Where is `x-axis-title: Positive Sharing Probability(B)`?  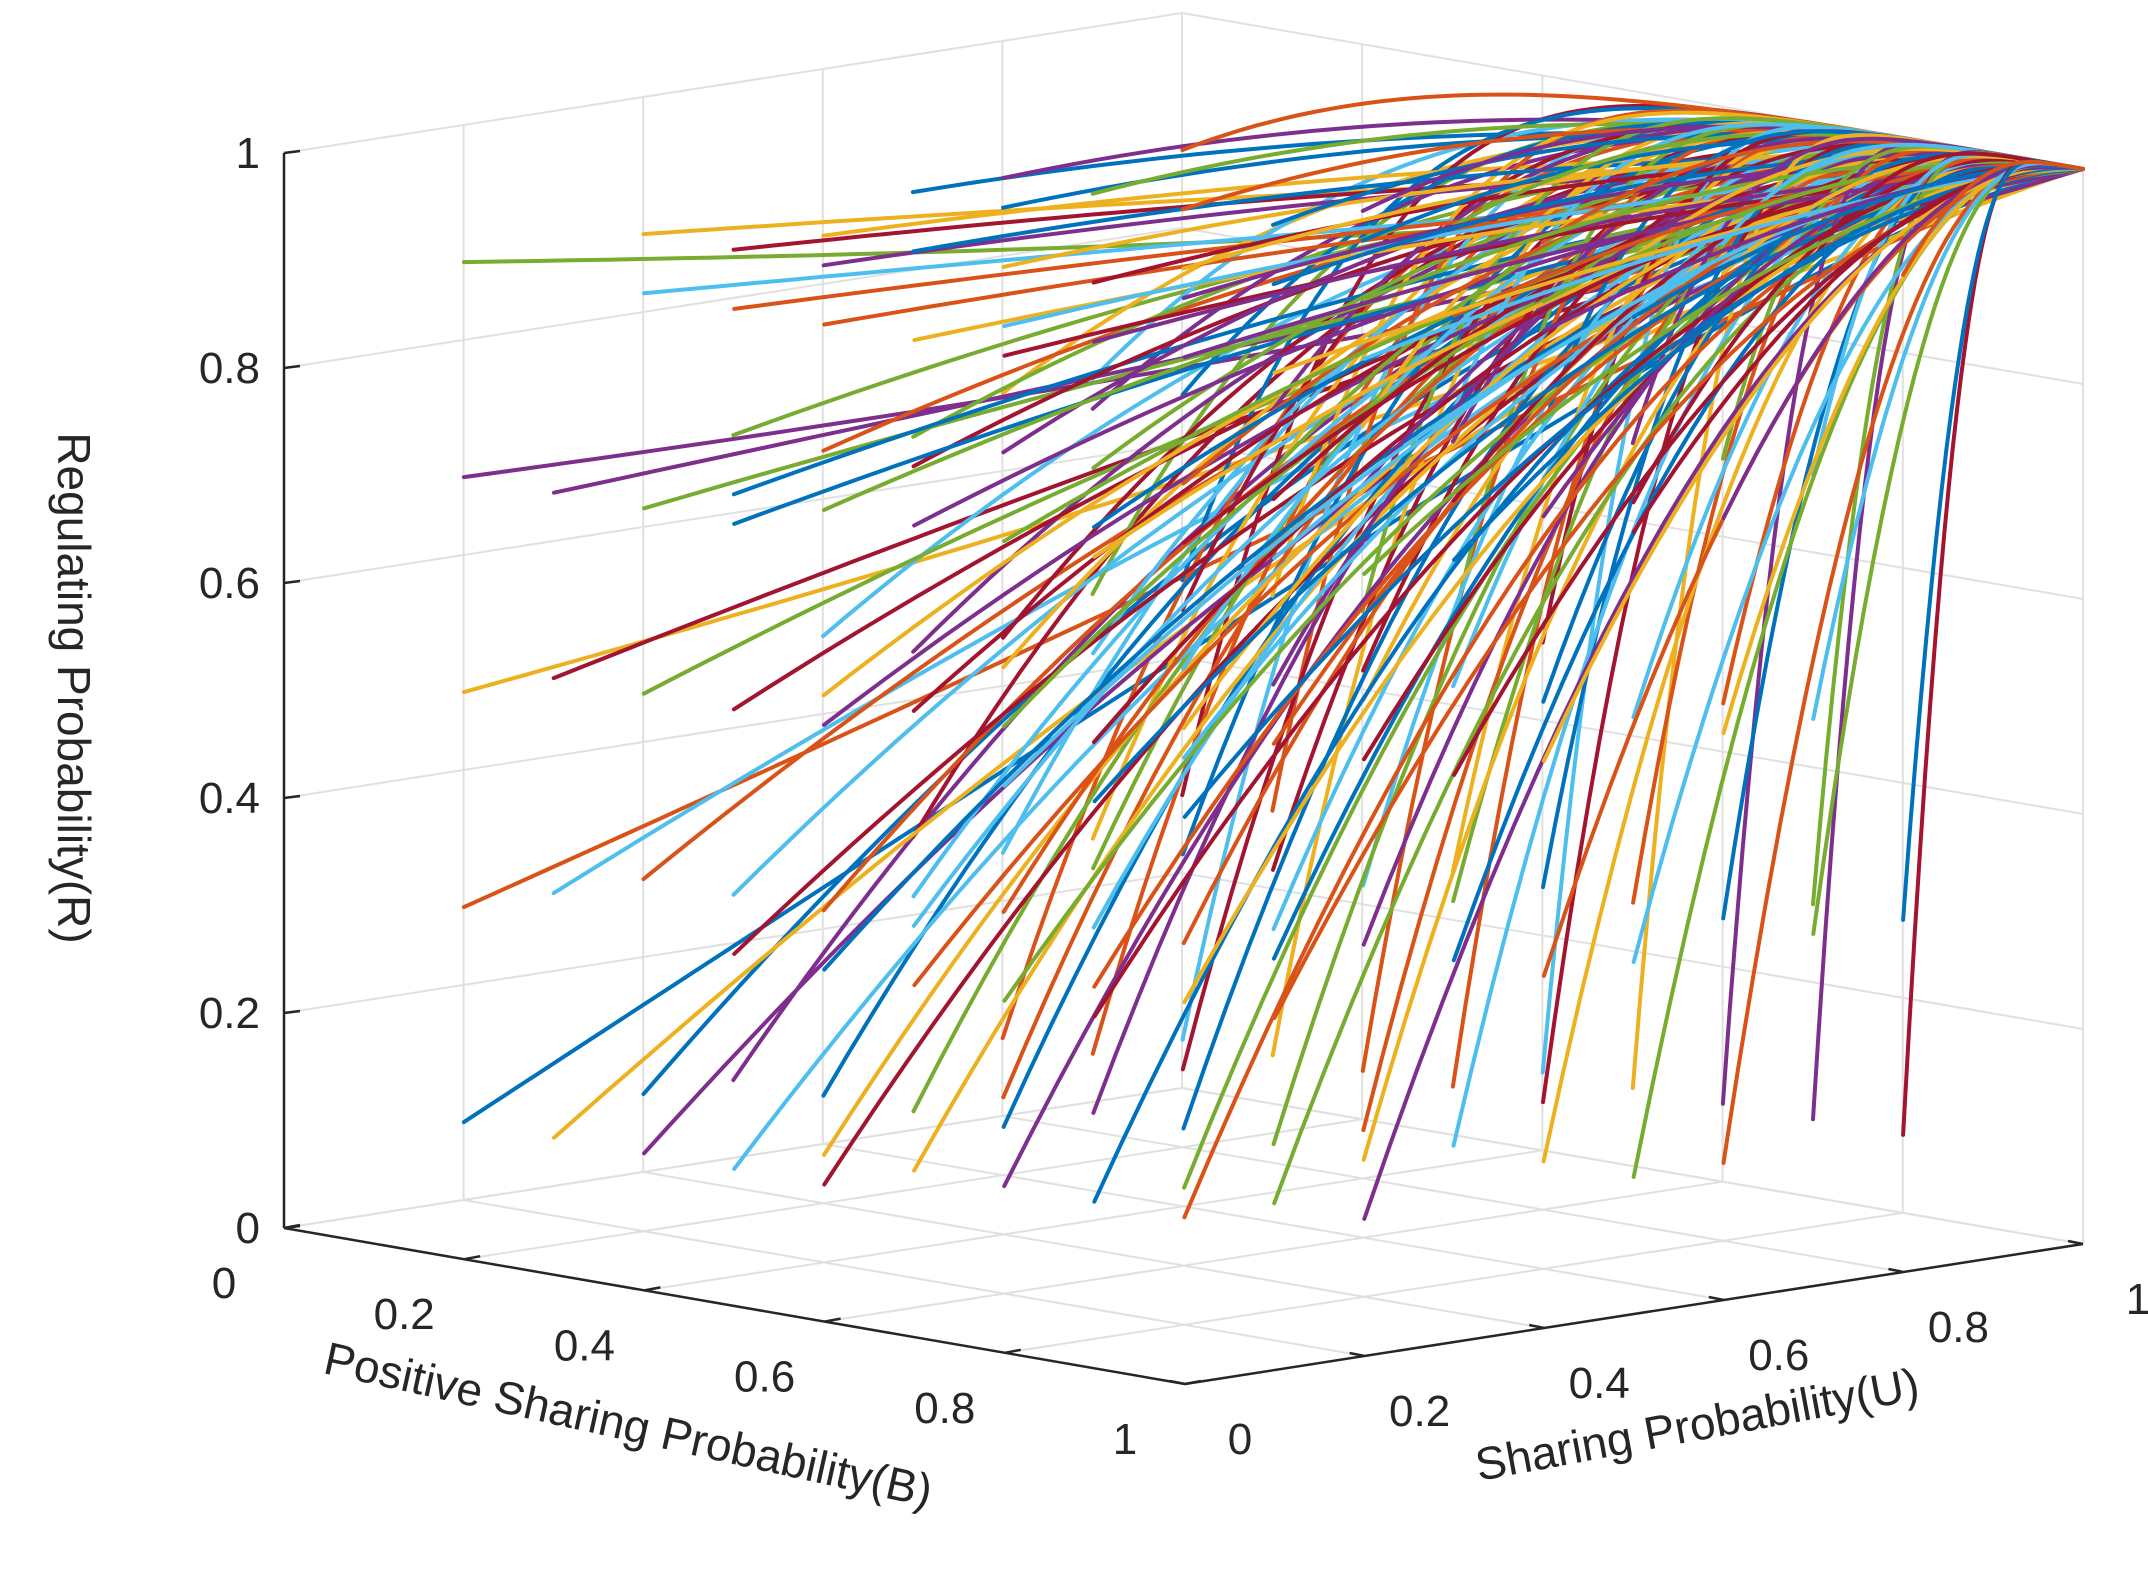 x-axis-title: Positive Sharing Probability(B) is located at coordinates (629, 1424).